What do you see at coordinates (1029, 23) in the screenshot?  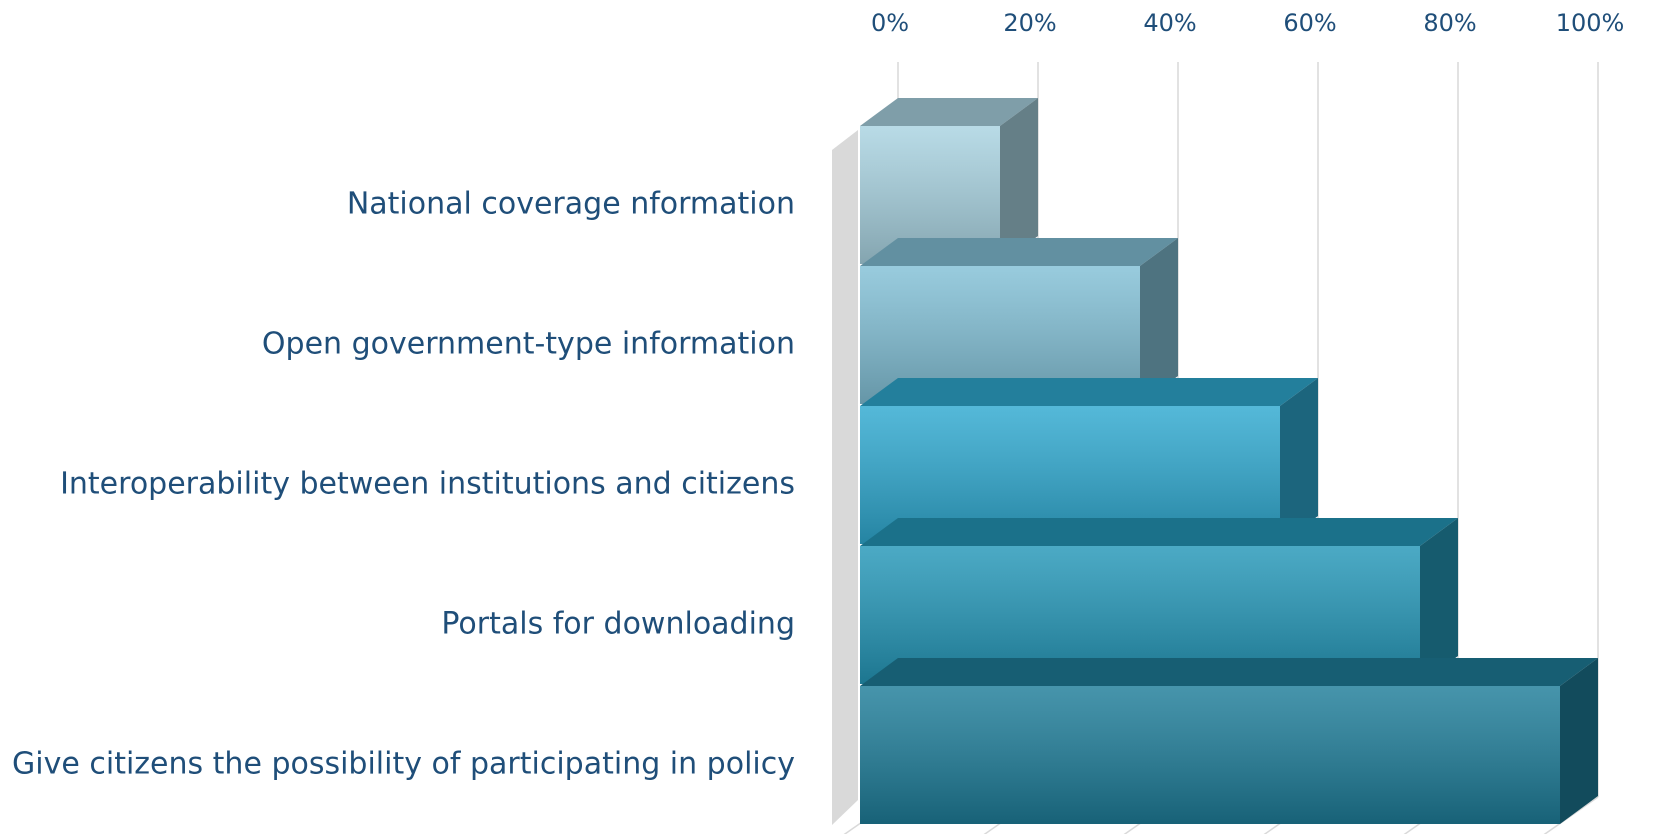 I see `x-tick-label: 20%` at bounding box center [1029, 23].